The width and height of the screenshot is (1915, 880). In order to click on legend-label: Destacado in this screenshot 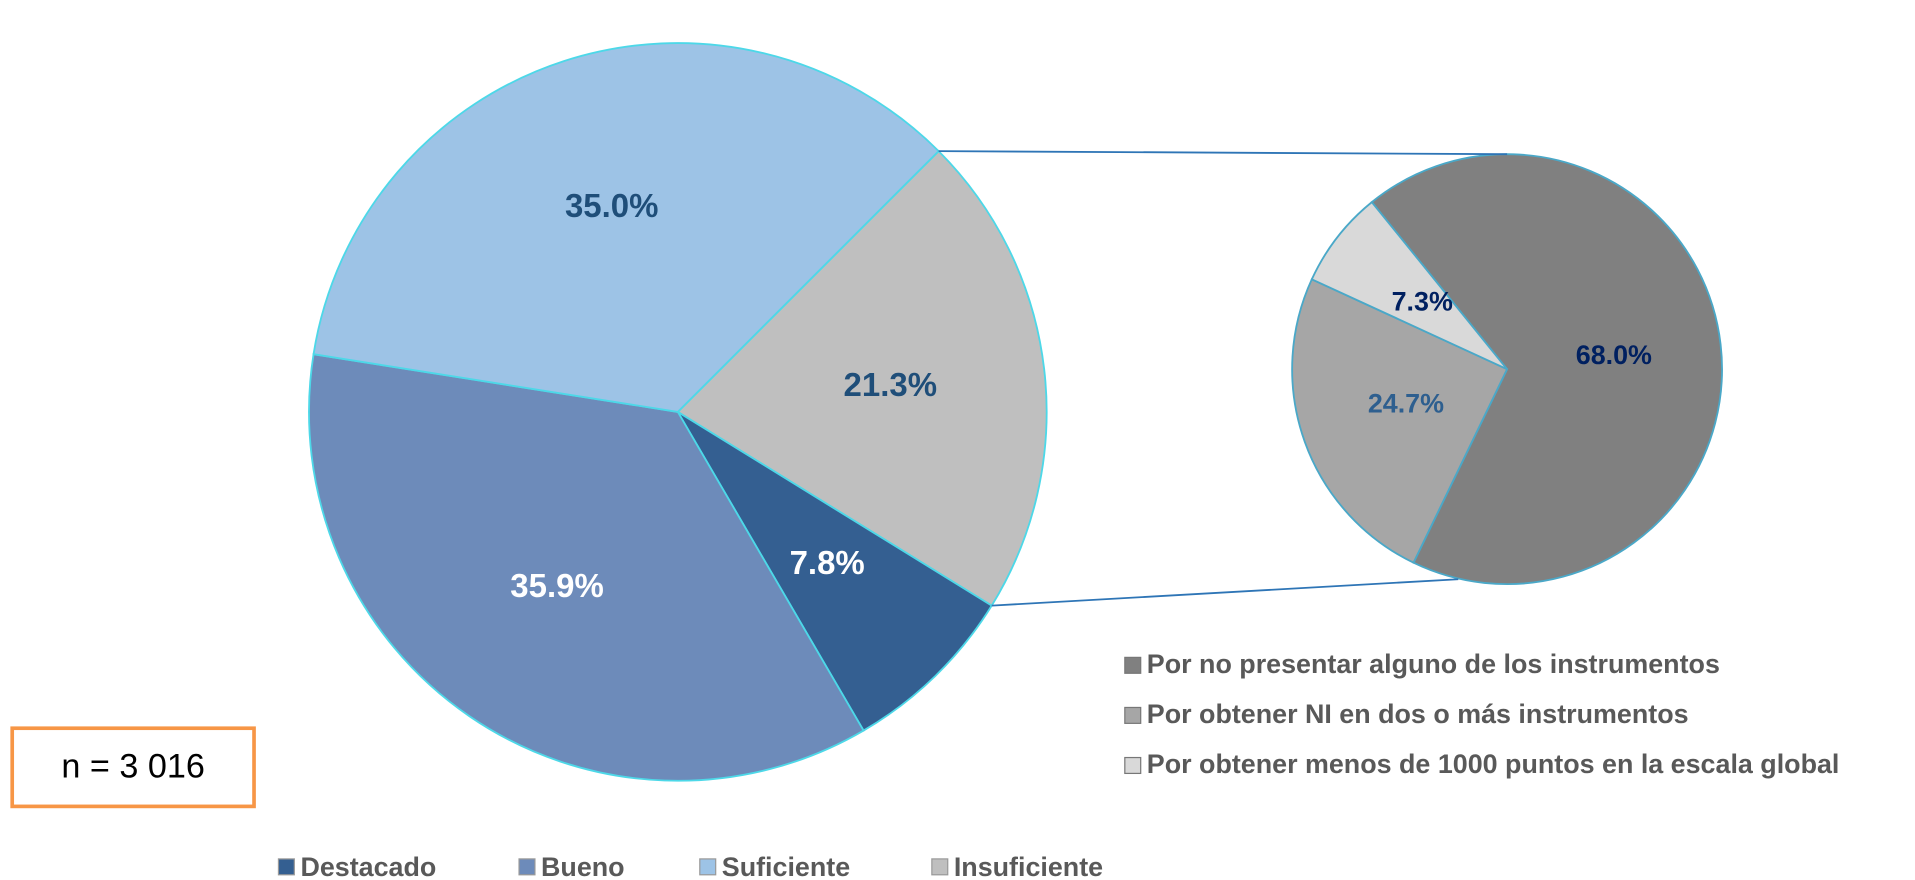, I will do `click(368, 866)`.